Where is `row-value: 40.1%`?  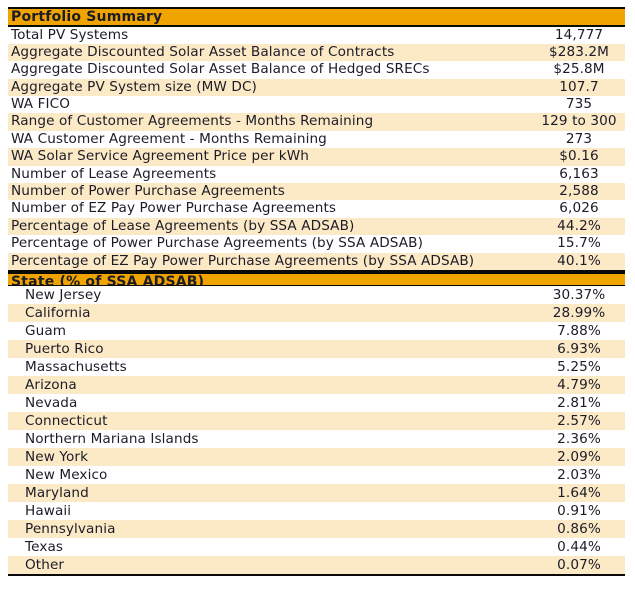
row-value: 40.1% is located at coordinates (579, 260).